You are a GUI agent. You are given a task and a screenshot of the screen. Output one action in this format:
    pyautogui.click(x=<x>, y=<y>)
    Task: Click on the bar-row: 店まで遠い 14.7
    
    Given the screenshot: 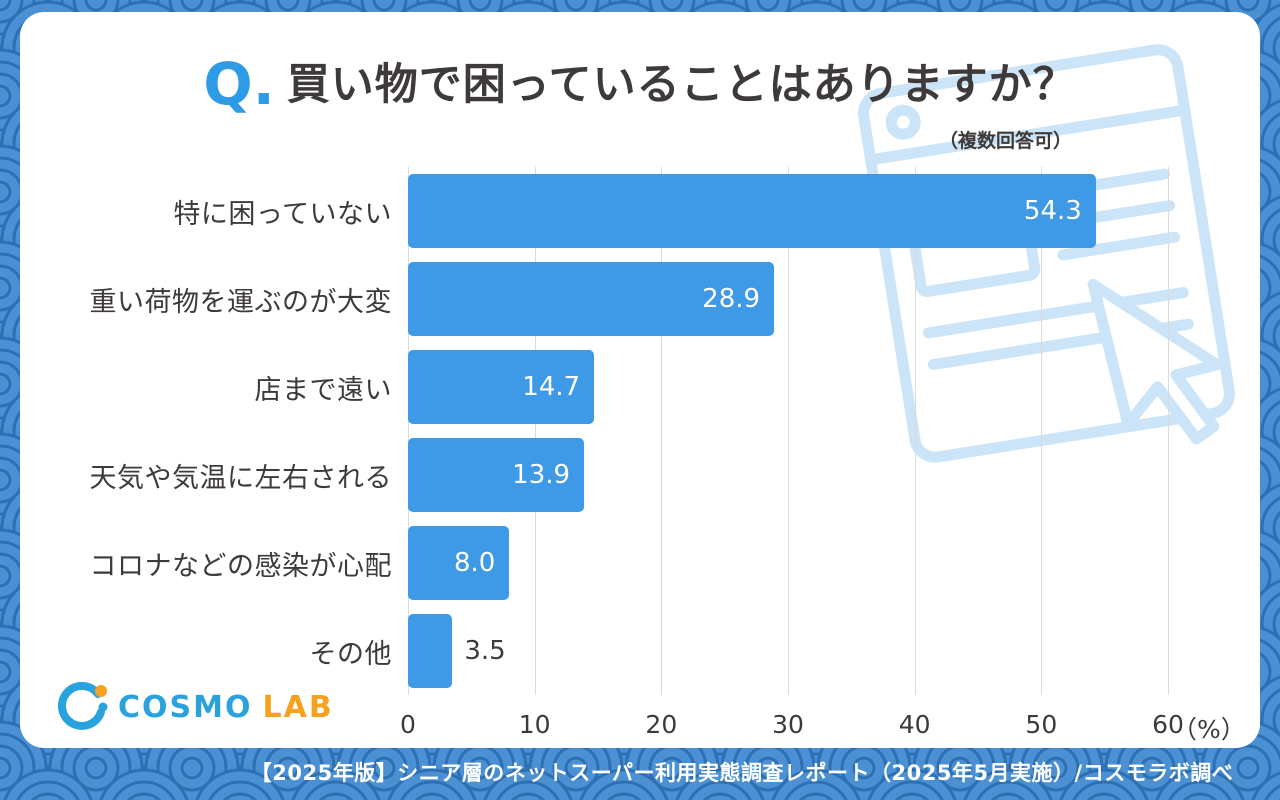 What is the action you would take?
    pyautogui.click(x=640, y=387)
    